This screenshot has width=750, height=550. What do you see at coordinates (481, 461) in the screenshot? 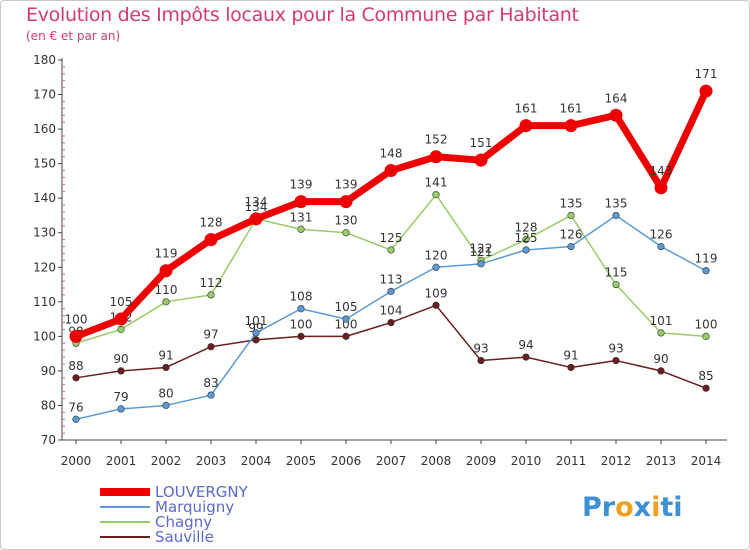
I see `x-tick-label: 2009` at bounding box center [481, 461].